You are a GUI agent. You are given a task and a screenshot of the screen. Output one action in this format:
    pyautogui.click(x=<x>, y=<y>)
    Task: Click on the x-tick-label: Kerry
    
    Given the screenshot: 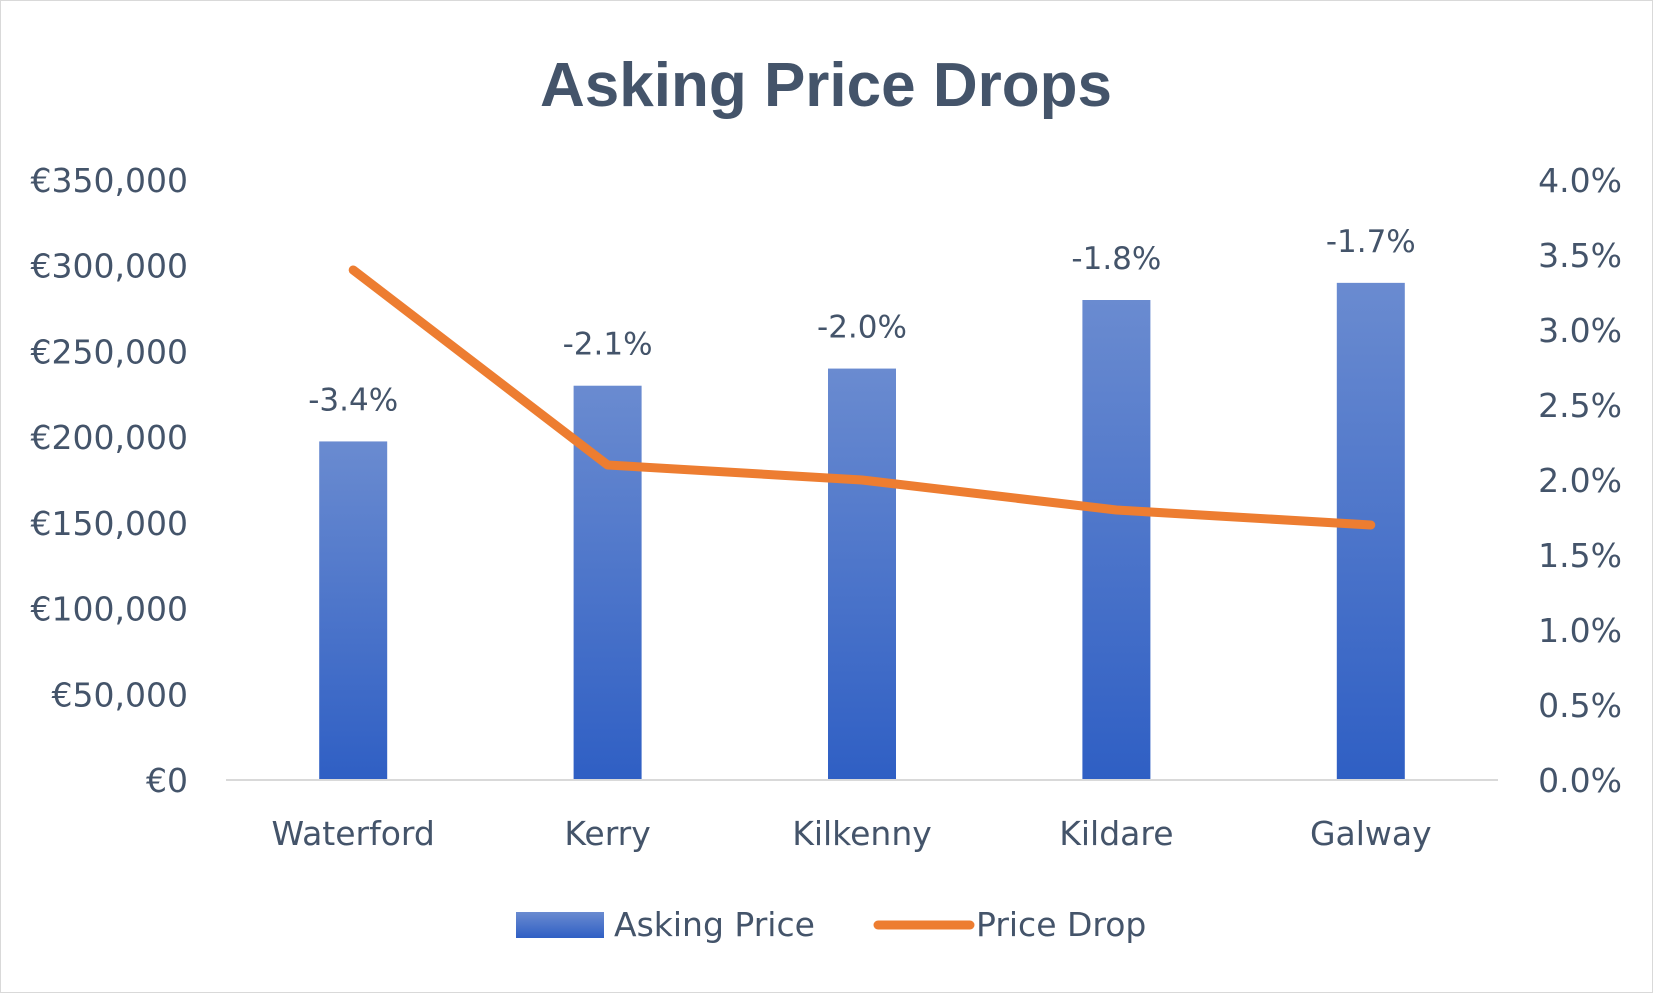 What is the action you would take?
    pyautogui.click(x=607, y=833)
    